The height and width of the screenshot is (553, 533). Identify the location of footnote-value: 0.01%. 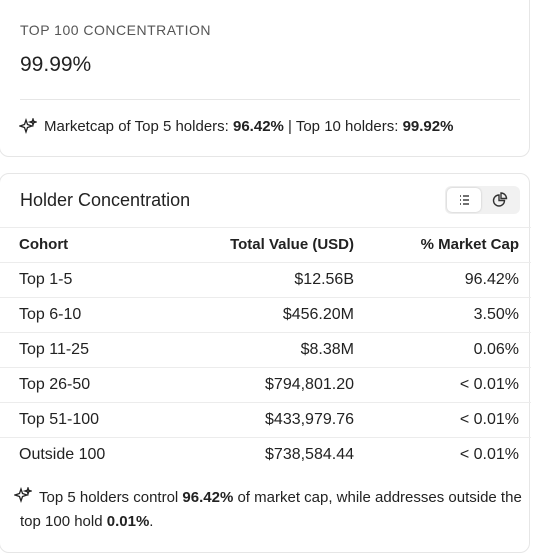
(128, 521).